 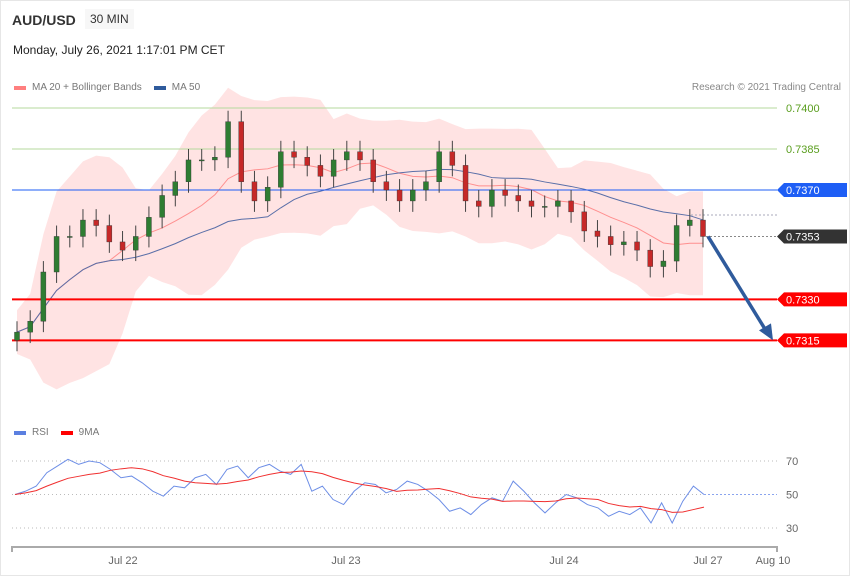 What do you see at coordinates (803, 109) in the screenshot?
I see `level-label: 0.7400` at bounding box center [803, 109].